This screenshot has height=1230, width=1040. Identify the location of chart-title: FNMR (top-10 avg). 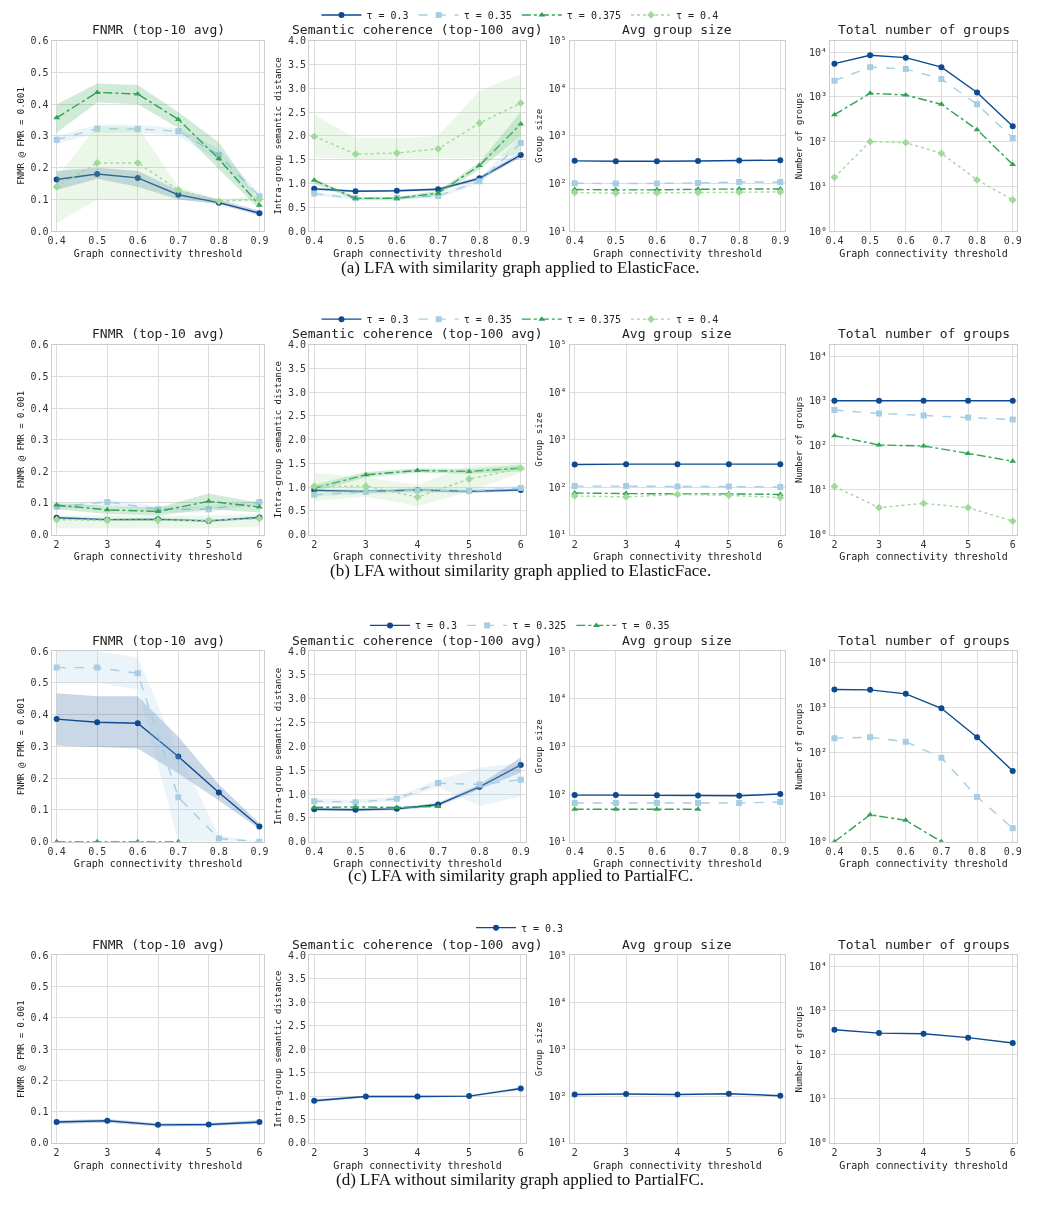
(159, 640).